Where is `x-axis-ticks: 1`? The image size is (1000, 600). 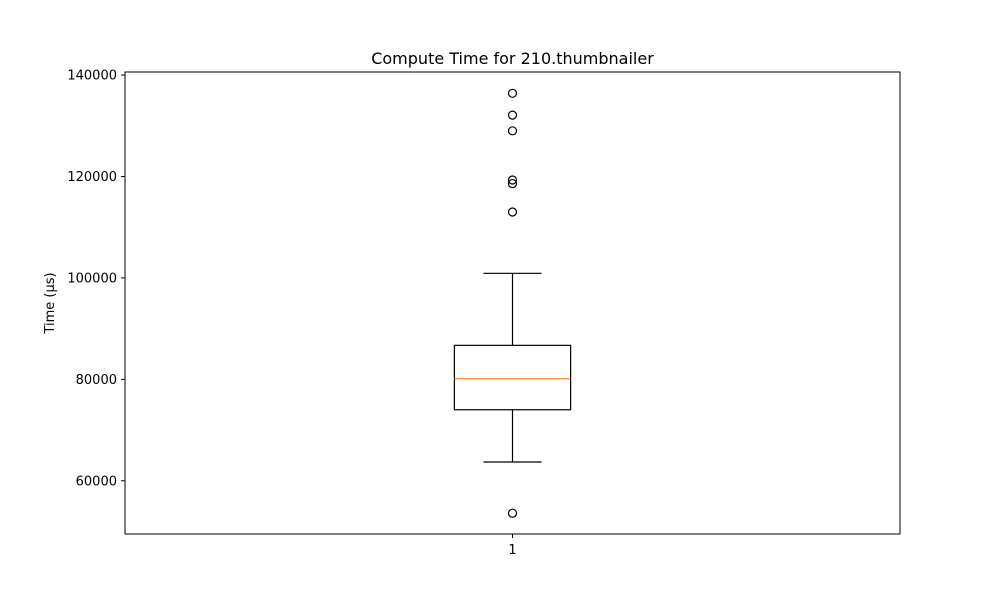 x-axis-ticks: 1 is located at coordinates (512, 546).